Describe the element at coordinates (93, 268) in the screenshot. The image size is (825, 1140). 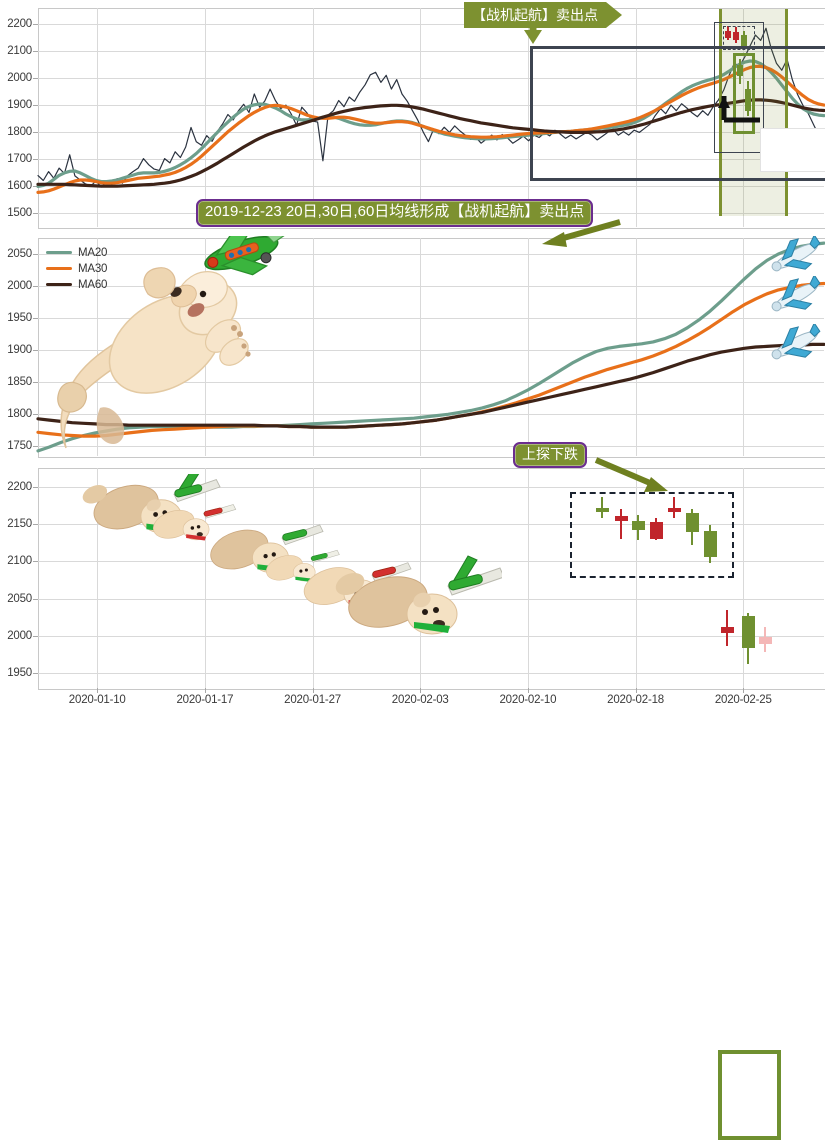
I see `ma30-label: MA30` at that location.